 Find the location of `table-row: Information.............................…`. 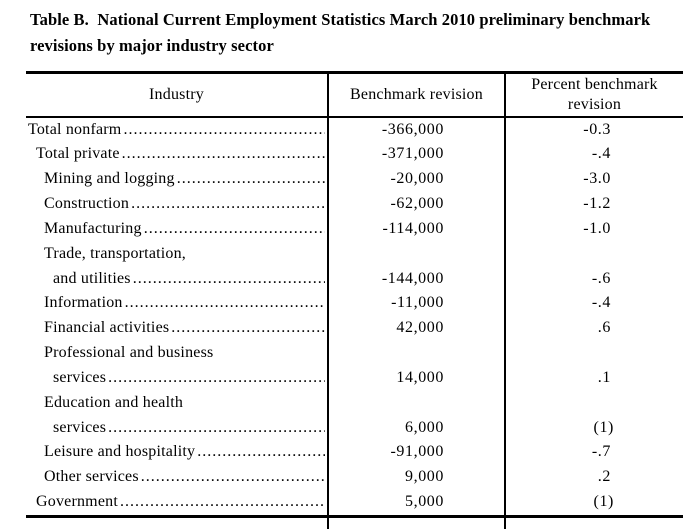

table-row: Information.............................… is located at coordinates (354, 304).